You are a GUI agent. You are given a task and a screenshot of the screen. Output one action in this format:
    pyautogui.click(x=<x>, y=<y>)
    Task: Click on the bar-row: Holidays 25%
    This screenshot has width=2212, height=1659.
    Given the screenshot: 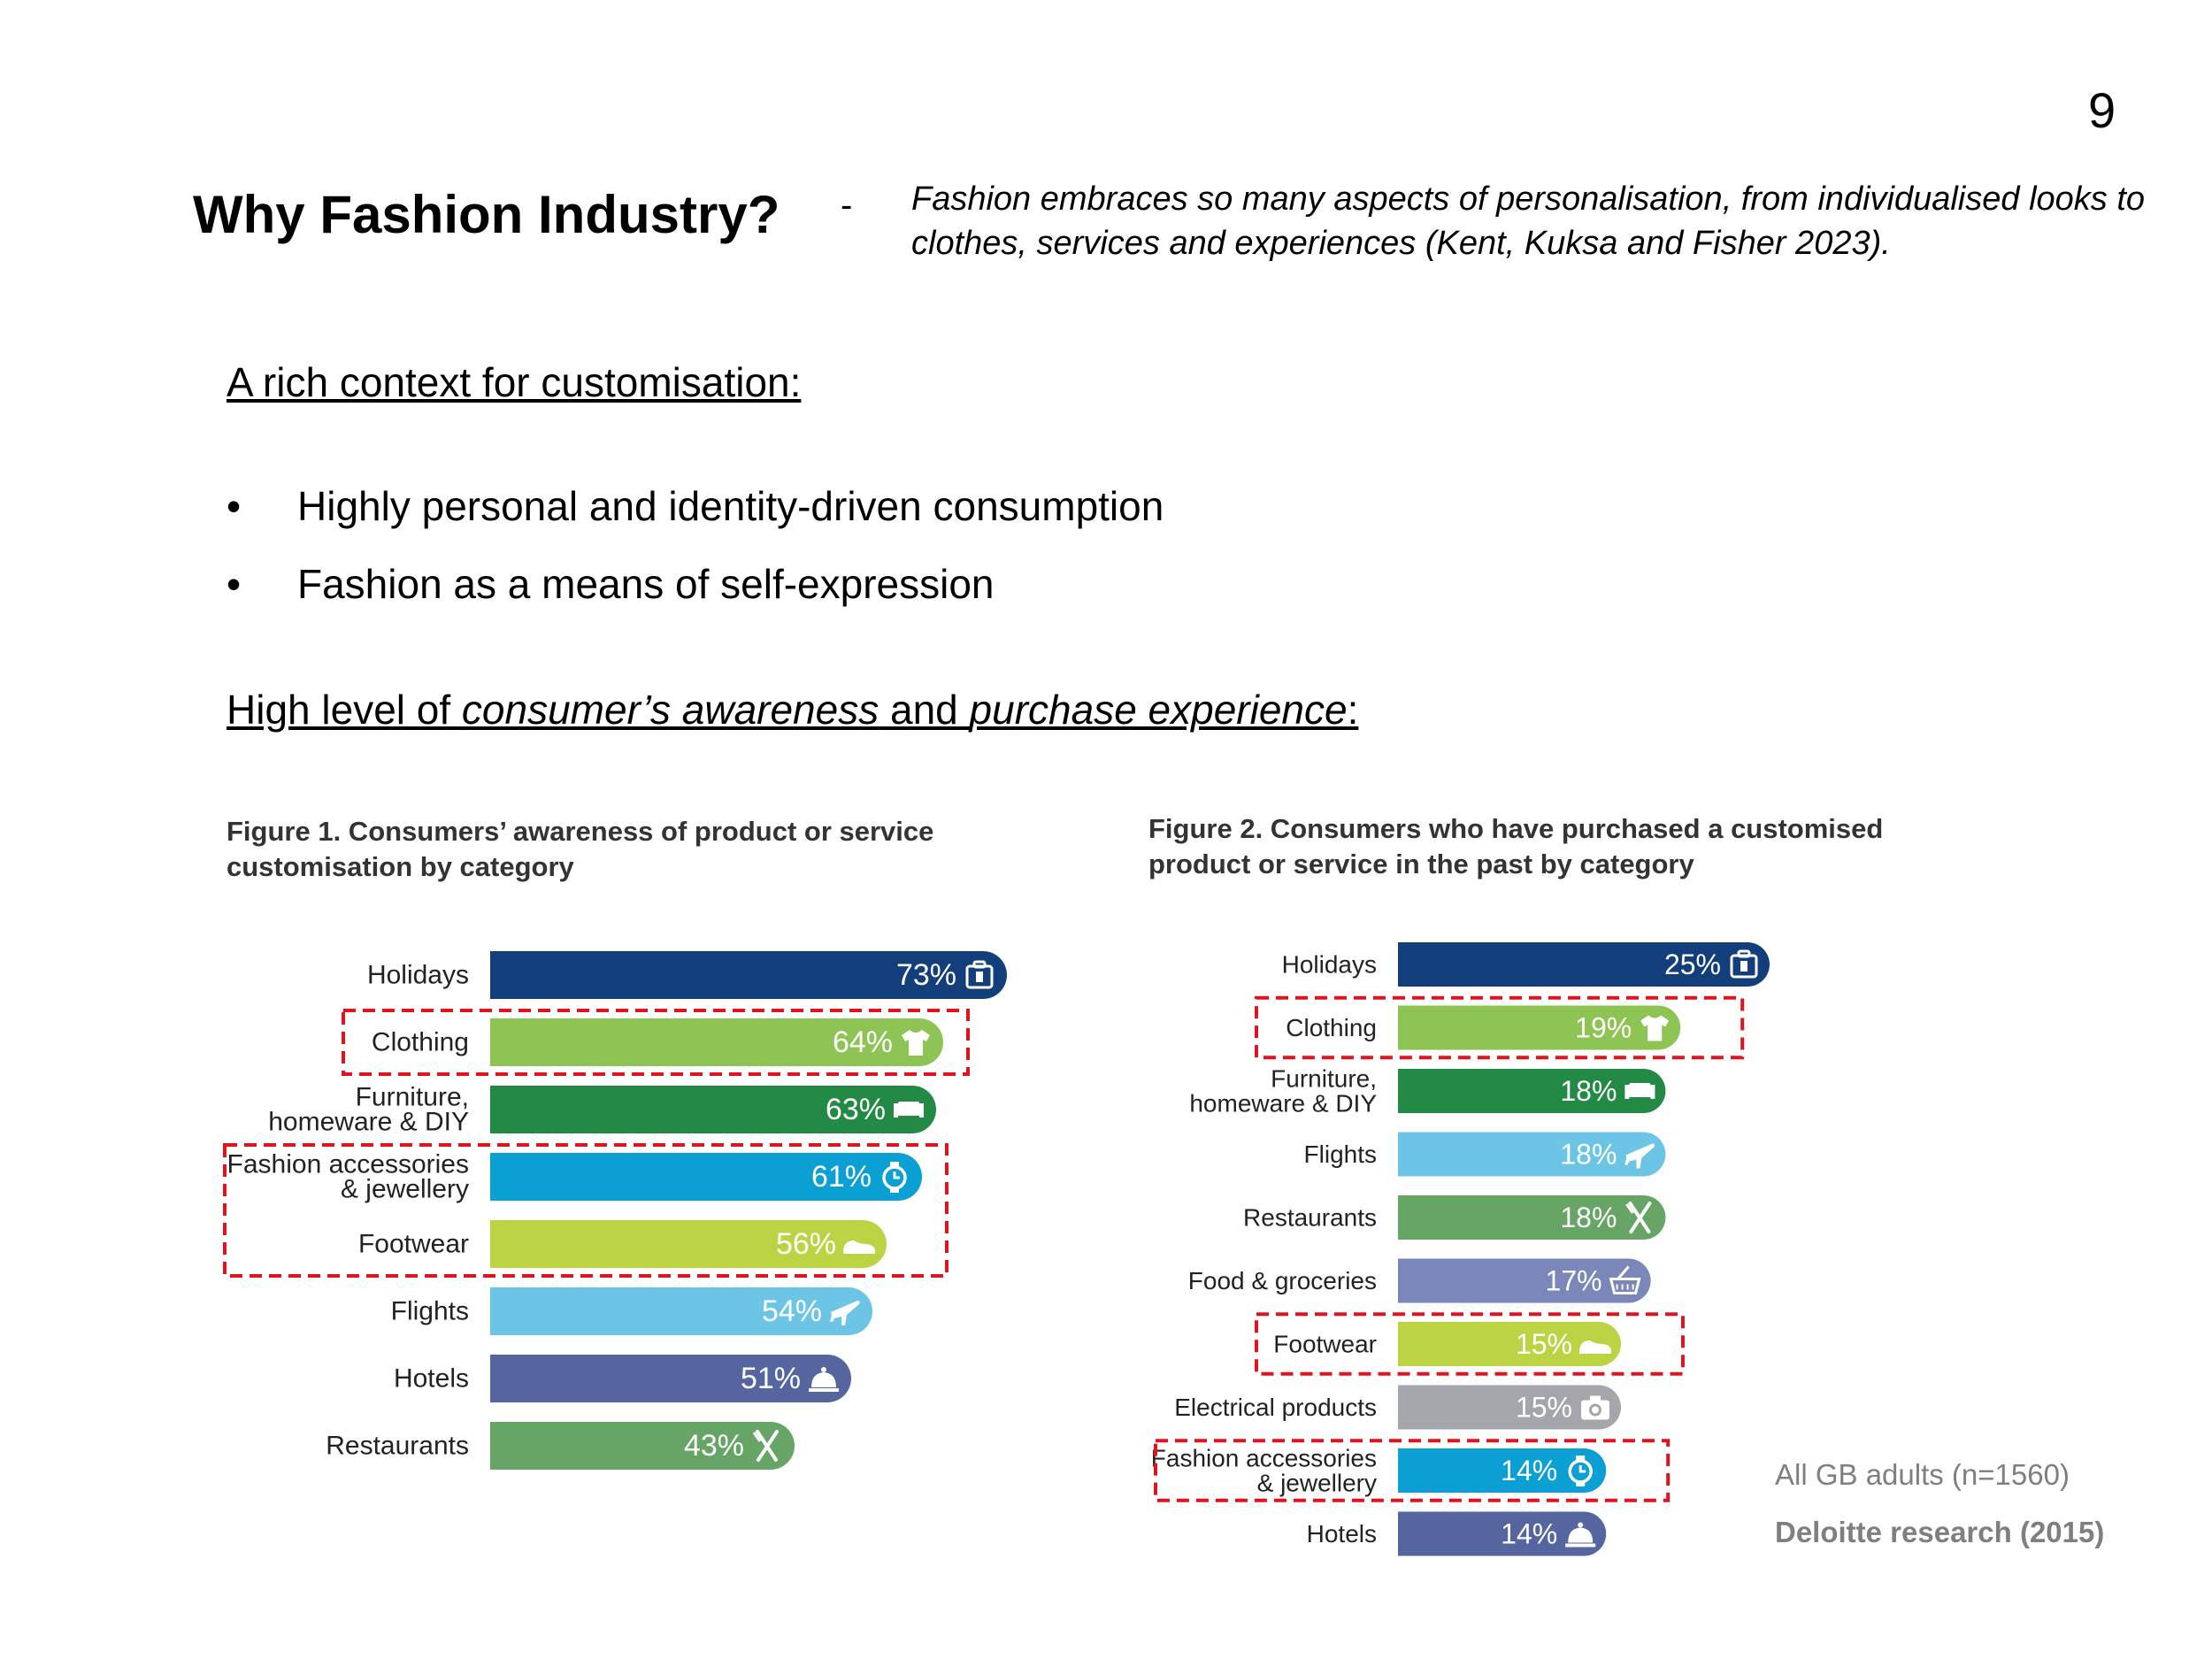 What is the action you would take?
    pyautogui.click(x=1526, y=965)
    